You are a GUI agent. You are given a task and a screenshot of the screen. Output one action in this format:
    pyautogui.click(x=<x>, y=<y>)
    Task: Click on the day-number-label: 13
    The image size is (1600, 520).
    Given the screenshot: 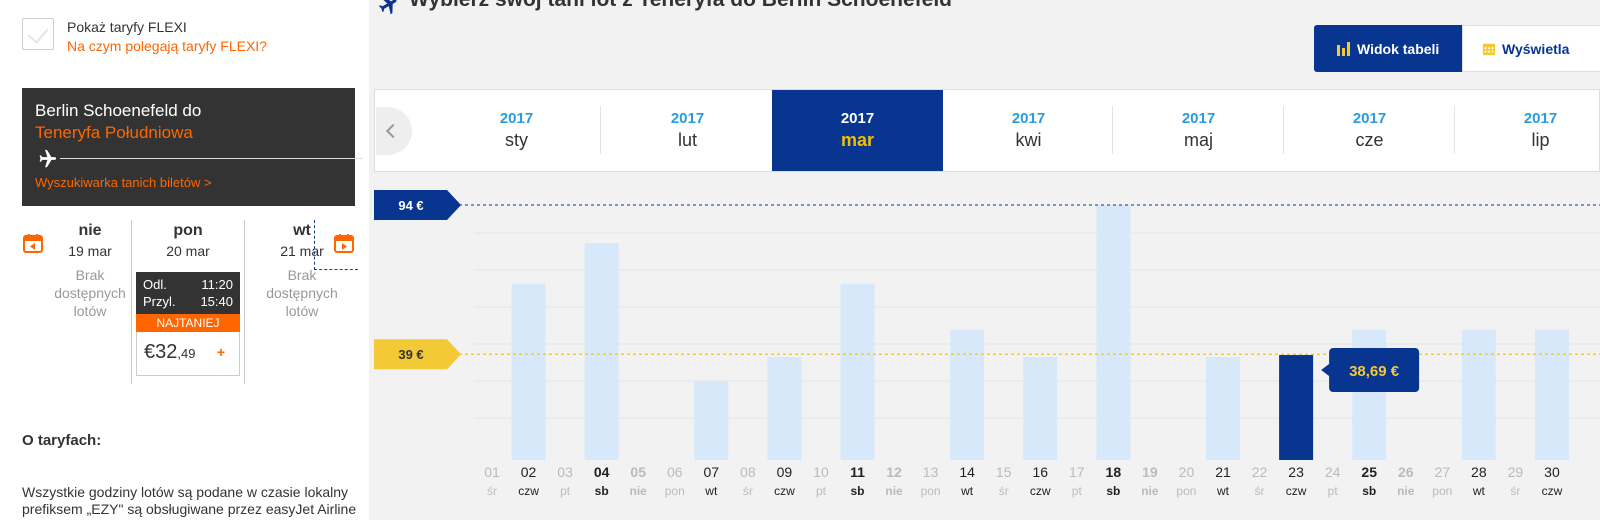 What is the action you would take?
    pyautogui.click(x=931, y=472)
    